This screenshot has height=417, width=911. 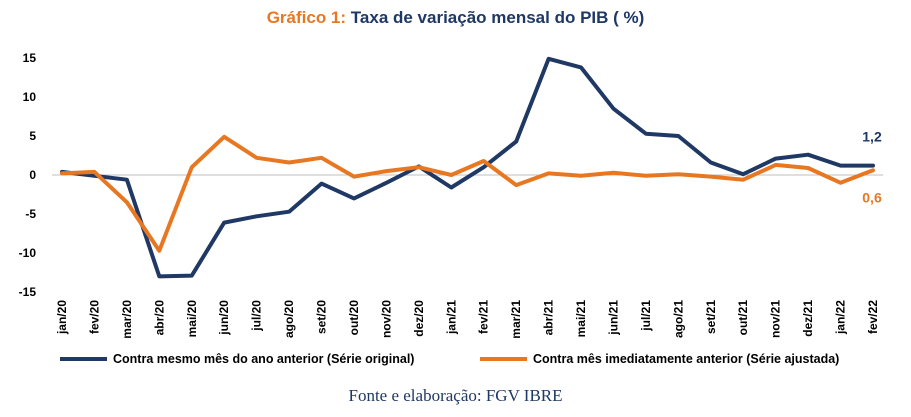 I want to click on x-tick-label: out/21, so click(x=743, y=318).